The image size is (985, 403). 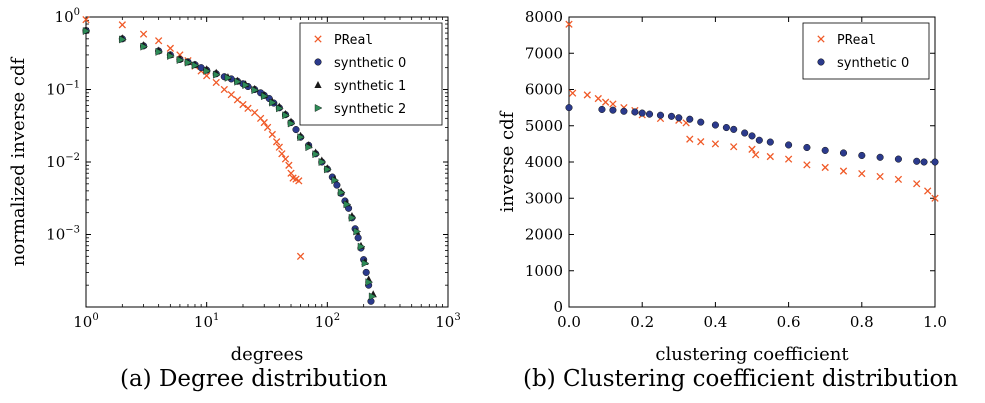 What do you see at coordinates (544, 126) in the screenshot?
I see `y-tick-label: 5000` at bounding box center [544, 126].